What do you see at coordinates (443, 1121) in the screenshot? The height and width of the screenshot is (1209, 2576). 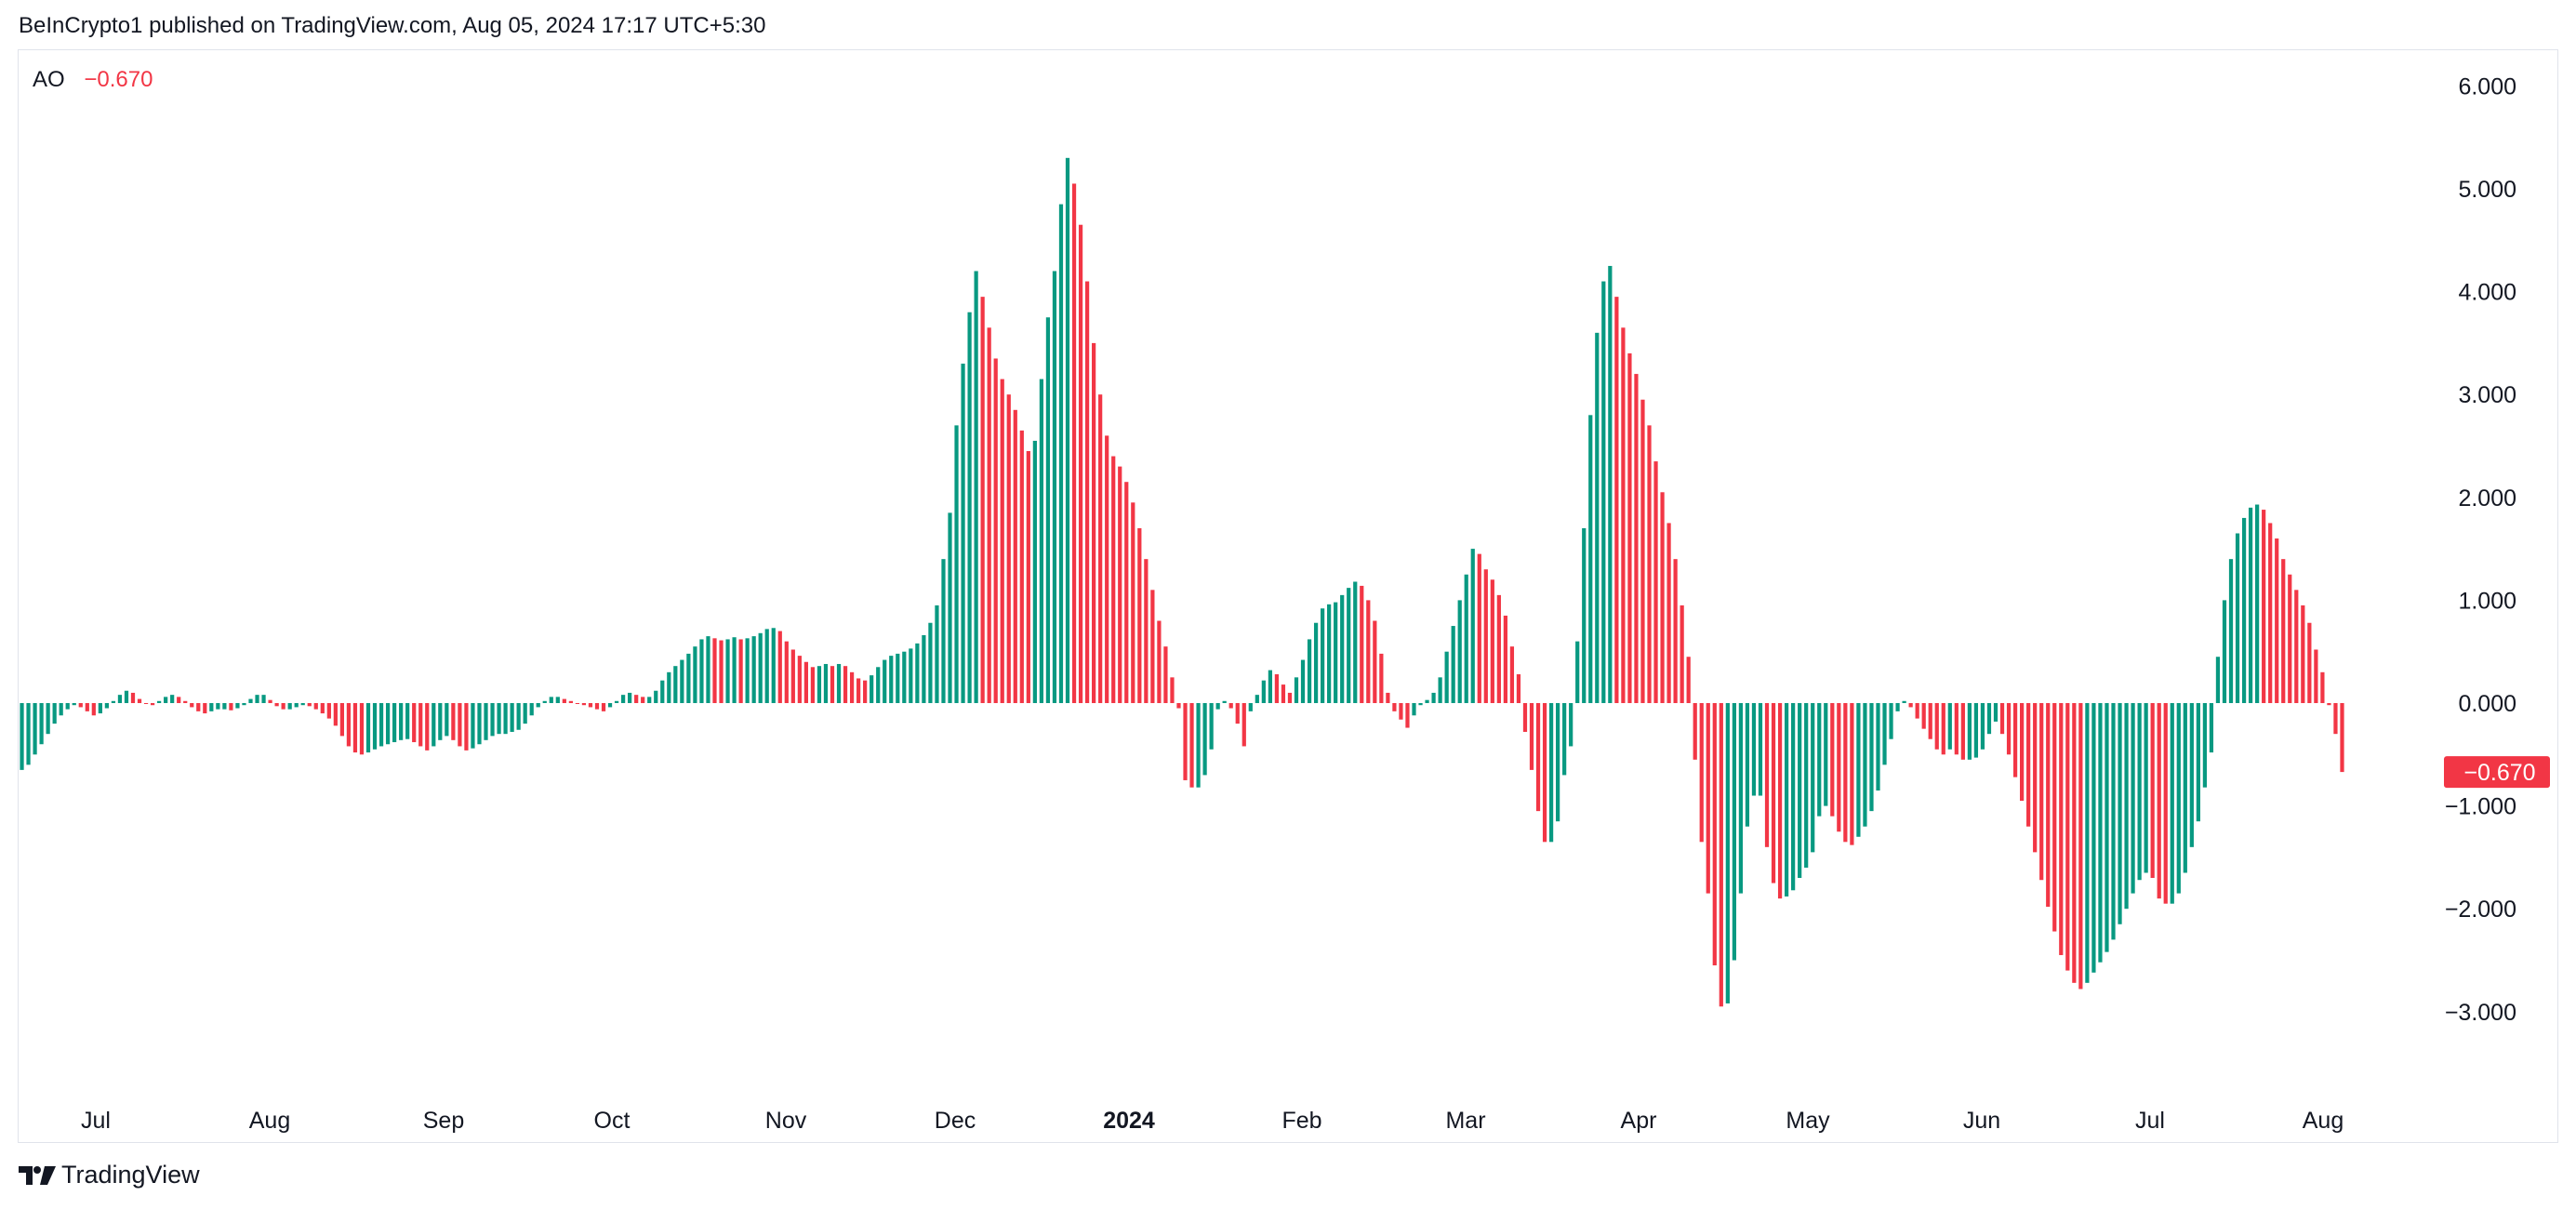 I see `x-tick-label: Sep` at bounding box center [443, 1121].